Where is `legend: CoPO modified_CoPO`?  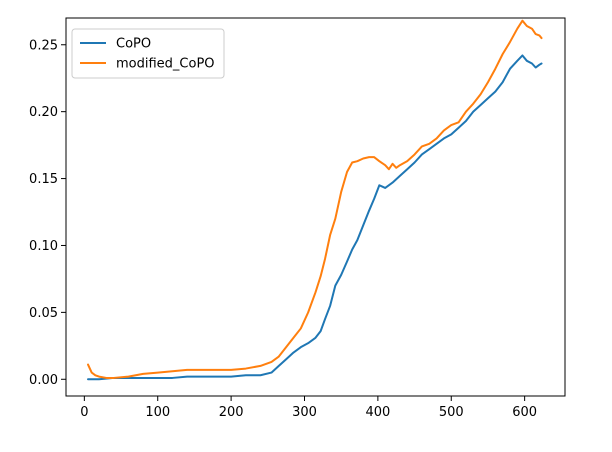 legend: CoPO modified_CoPO is located at coordinates (148, 53).